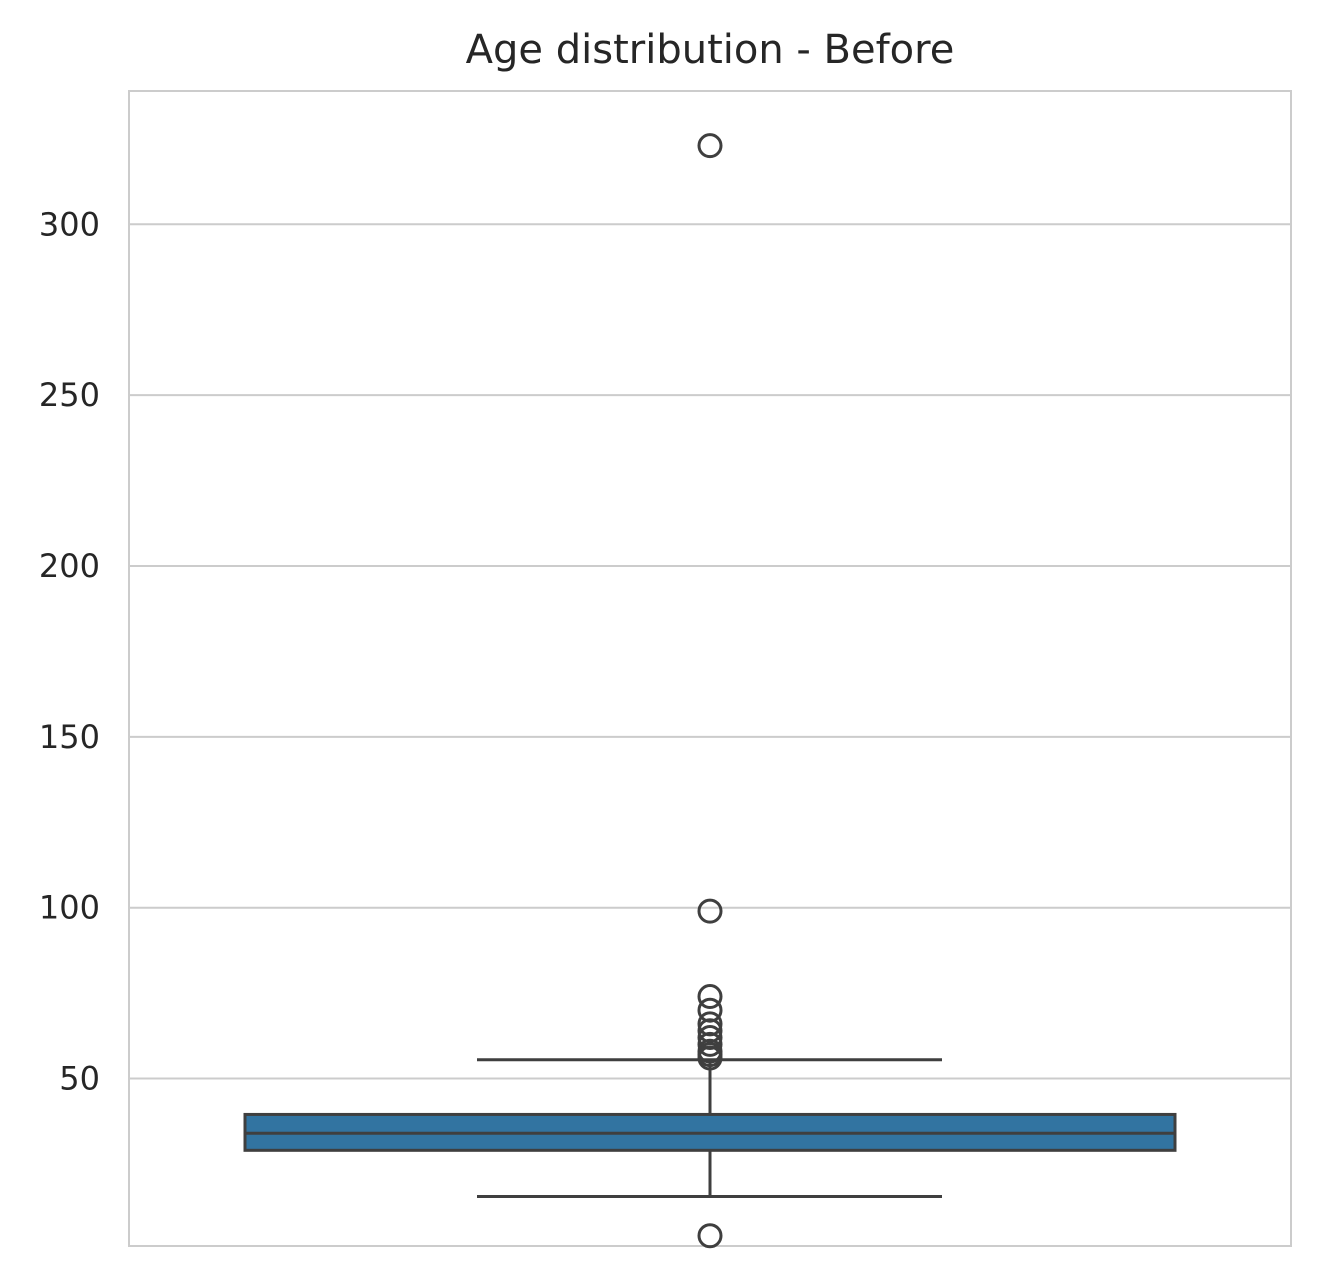  I want to click on chart-title: Age distribution - Before, so click(710, 50).